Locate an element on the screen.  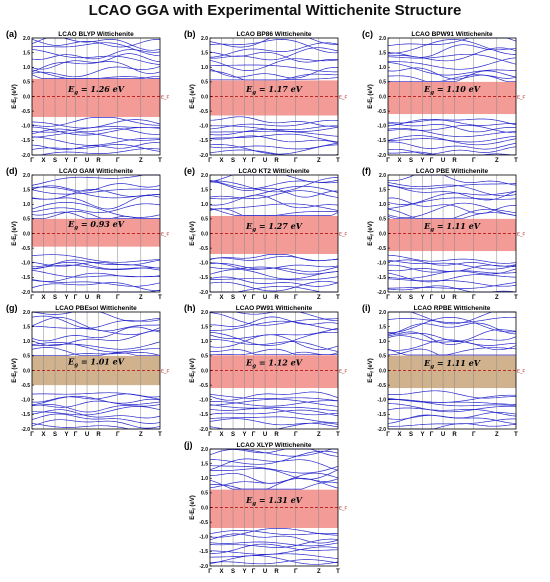
kpoint-label: X is located at coordinates (44, 161).